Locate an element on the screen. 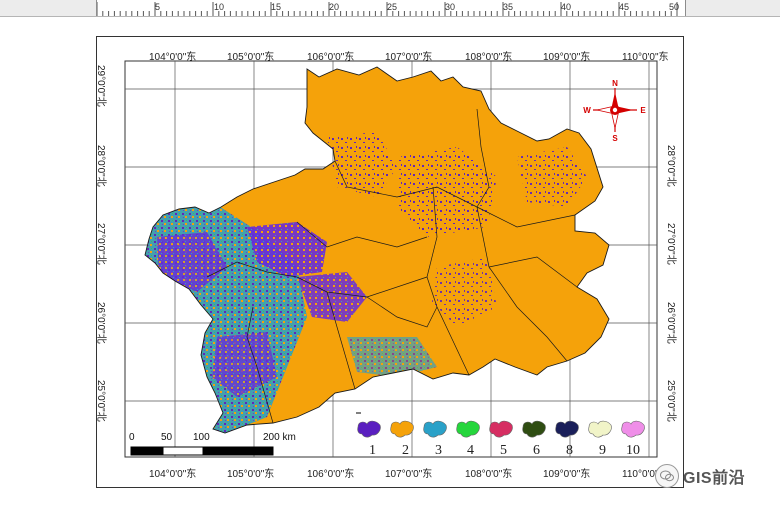 The width and height of the screenshot is (780, 508). legend-label: 10 is located at coordinates (633, 450).